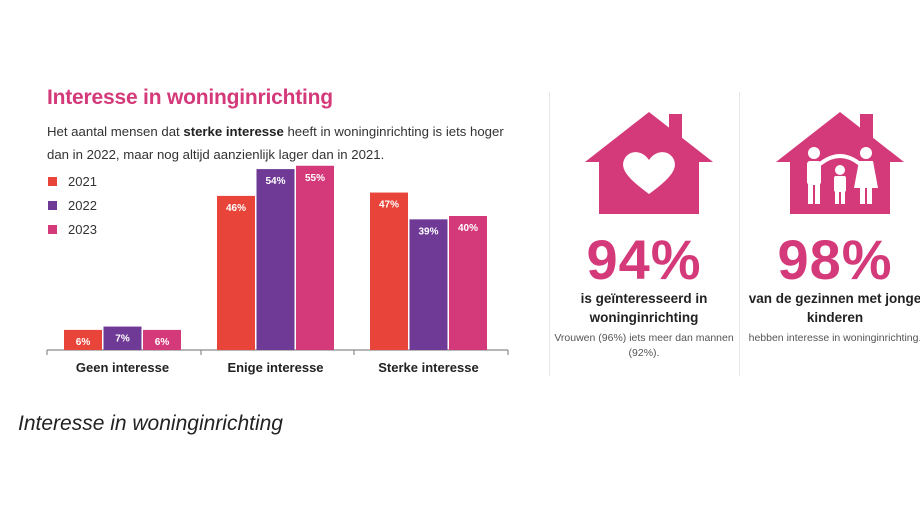 This screenshot has height=518, width=920. Describe the element at coordinates (644, 259) in the screenshot. I see `stat-value-women: 94%` at that location.